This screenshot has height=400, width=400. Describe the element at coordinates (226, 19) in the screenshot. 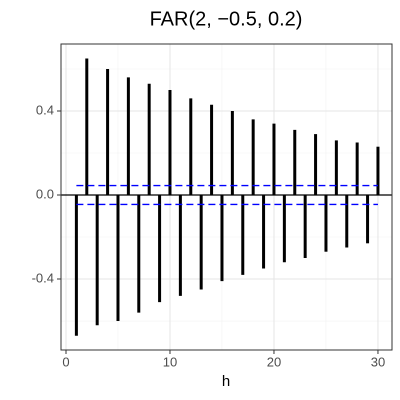

I see `chart-title: FAR(2, −0.5, 0.2)` at that location.